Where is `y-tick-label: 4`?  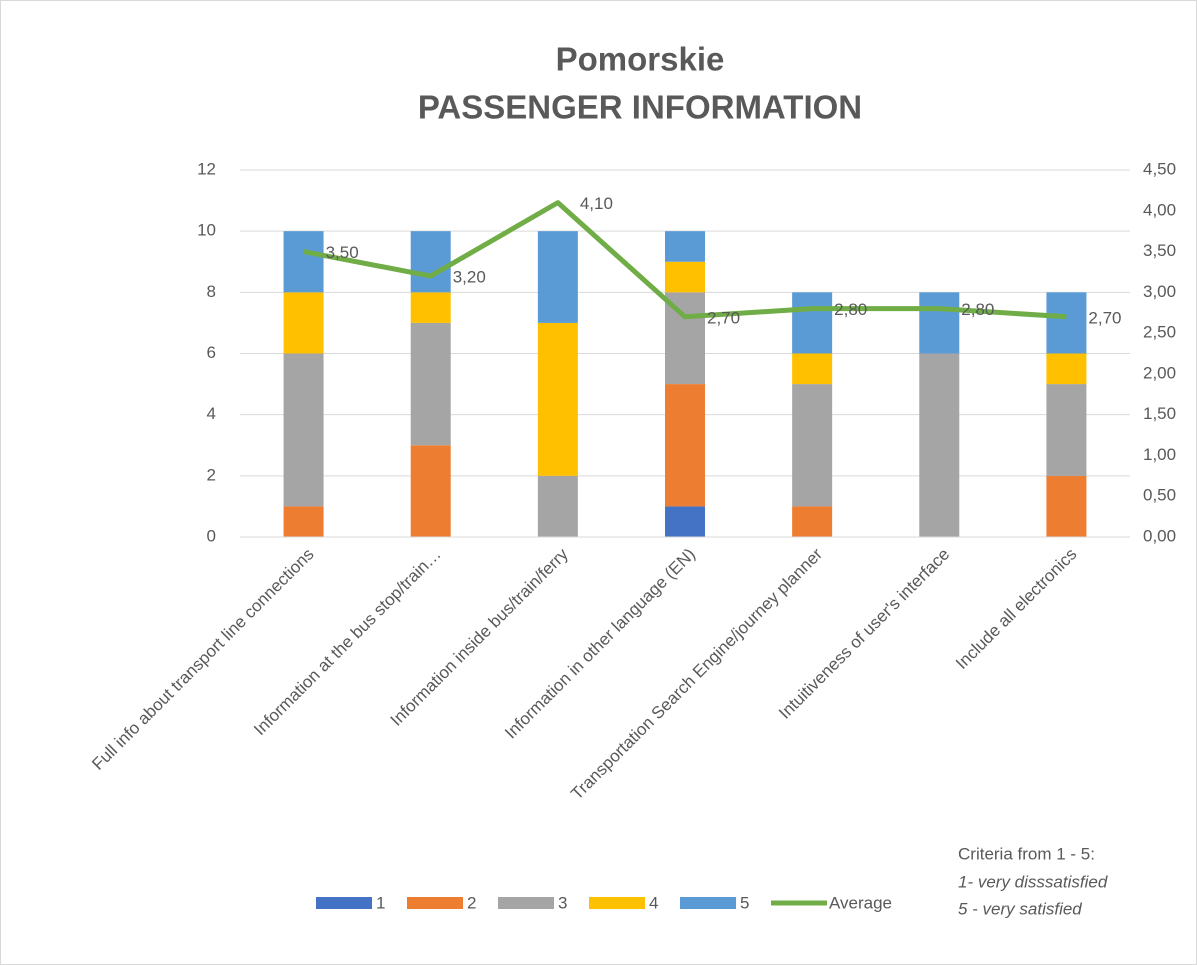 y-tick-label: 4 is located at coordinates (211, 413).